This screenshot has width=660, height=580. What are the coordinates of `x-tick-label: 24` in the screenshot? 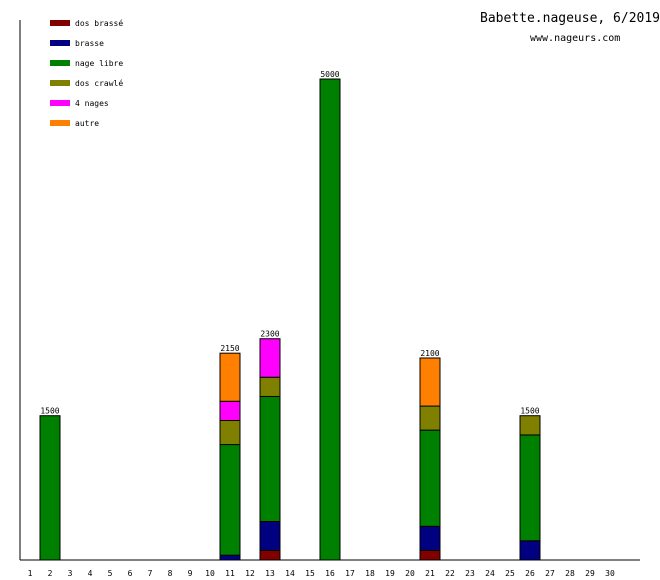 It's located at (490, 573).